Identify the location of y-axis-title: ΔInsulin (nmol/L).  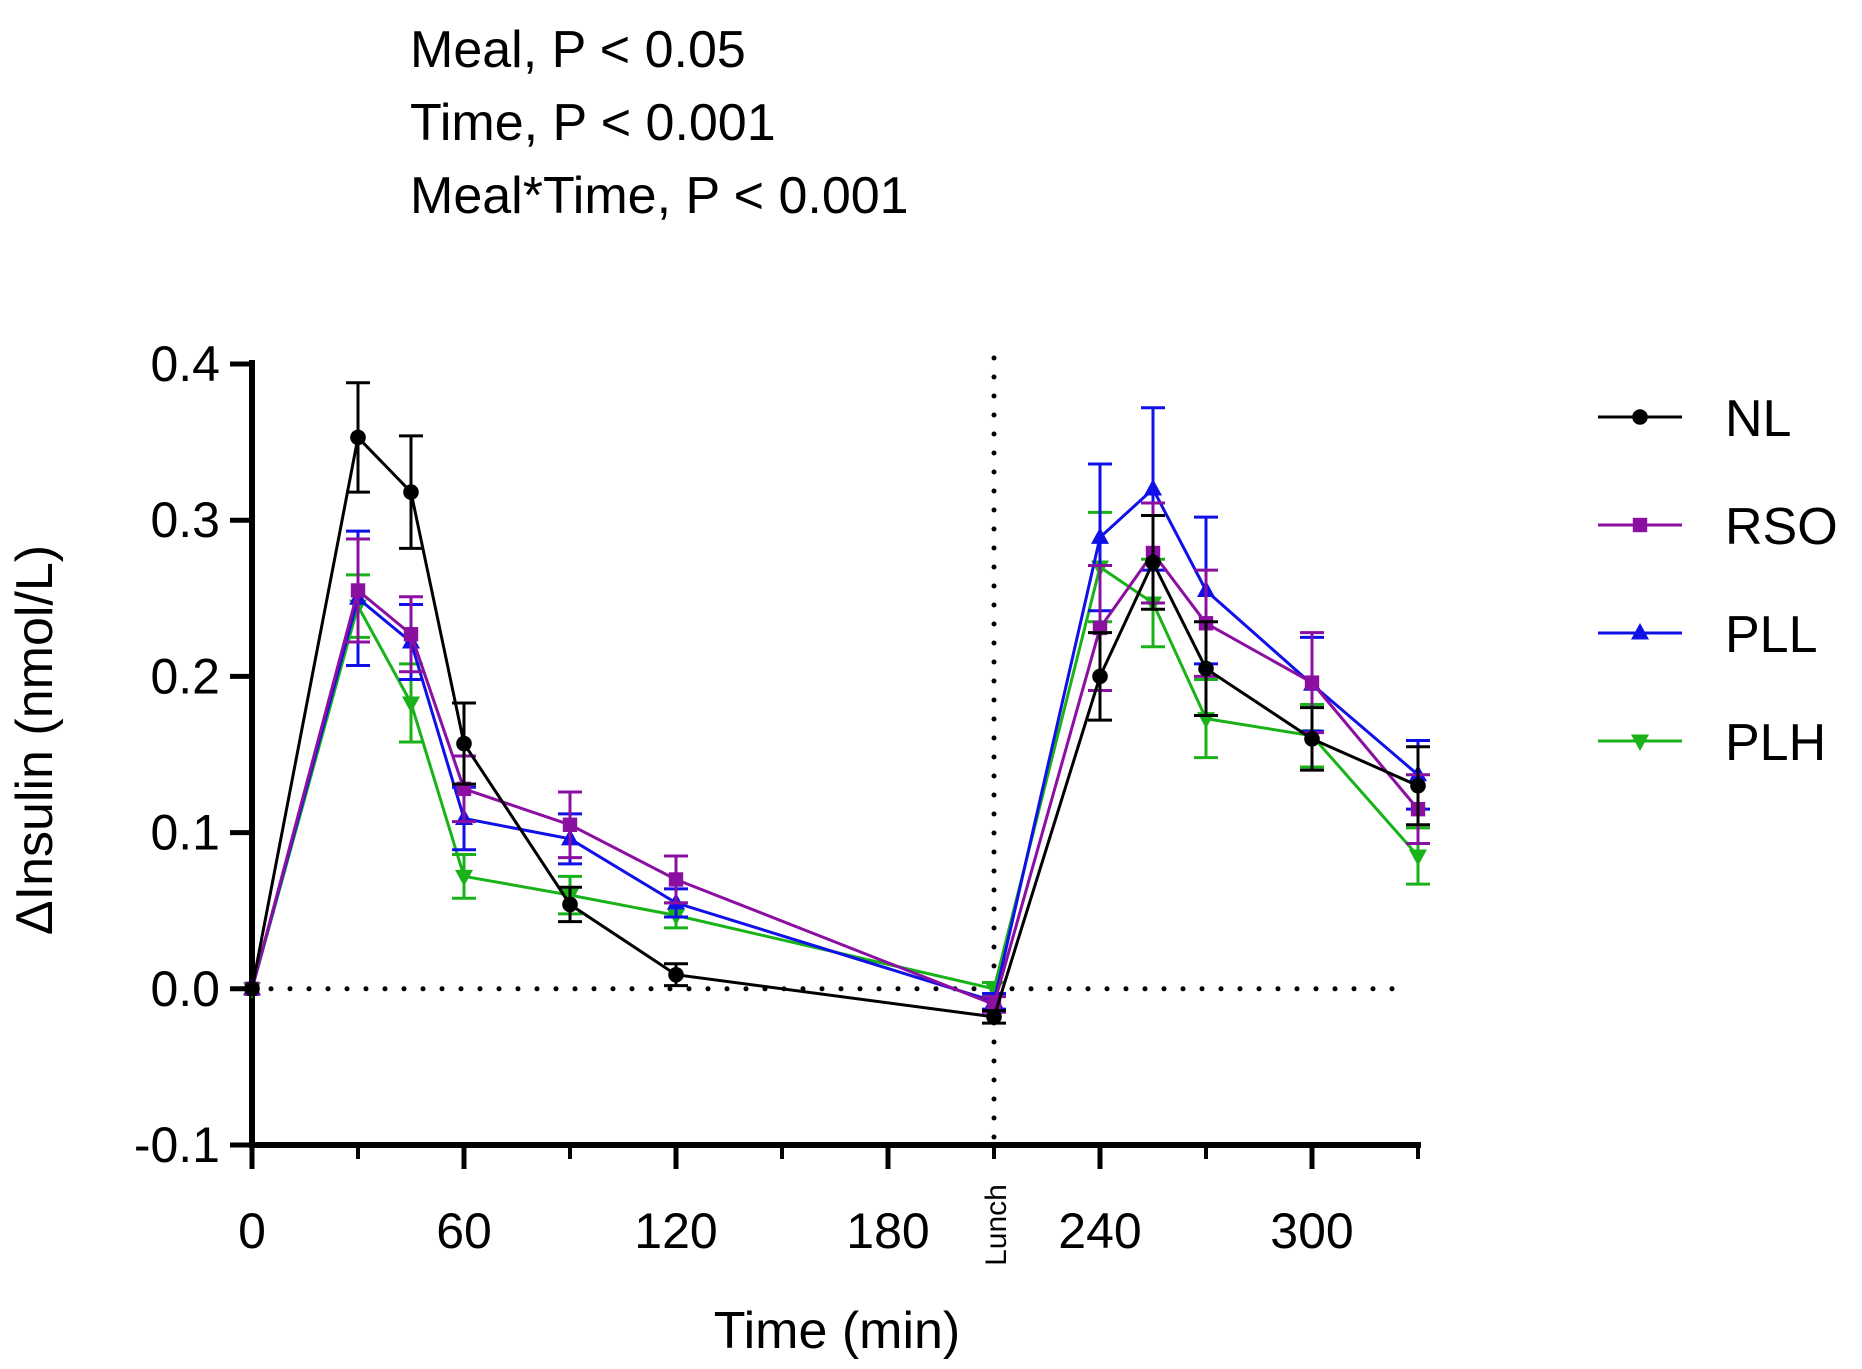
(35, 740).